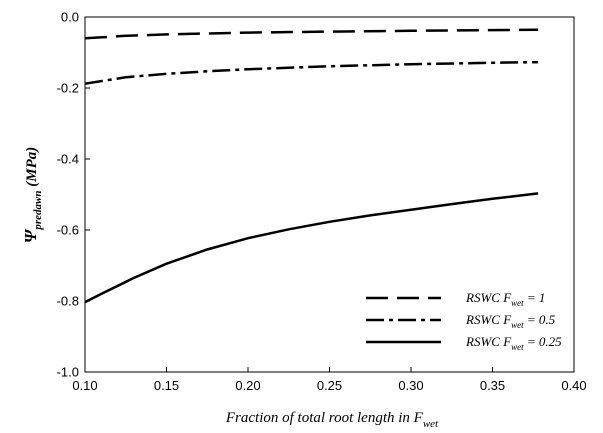  Describe the element at coordinates (535, 297) in the screenshot. I see `legend-label-value: = 1` at that location.